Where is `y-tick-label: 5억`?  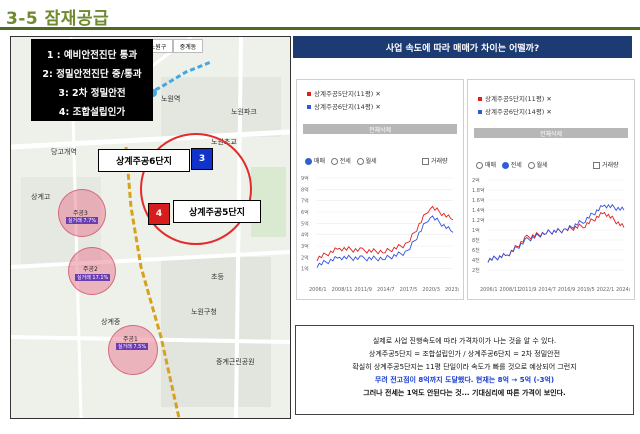 y-tick-label: 5억 is located at coordinates (305, 223).